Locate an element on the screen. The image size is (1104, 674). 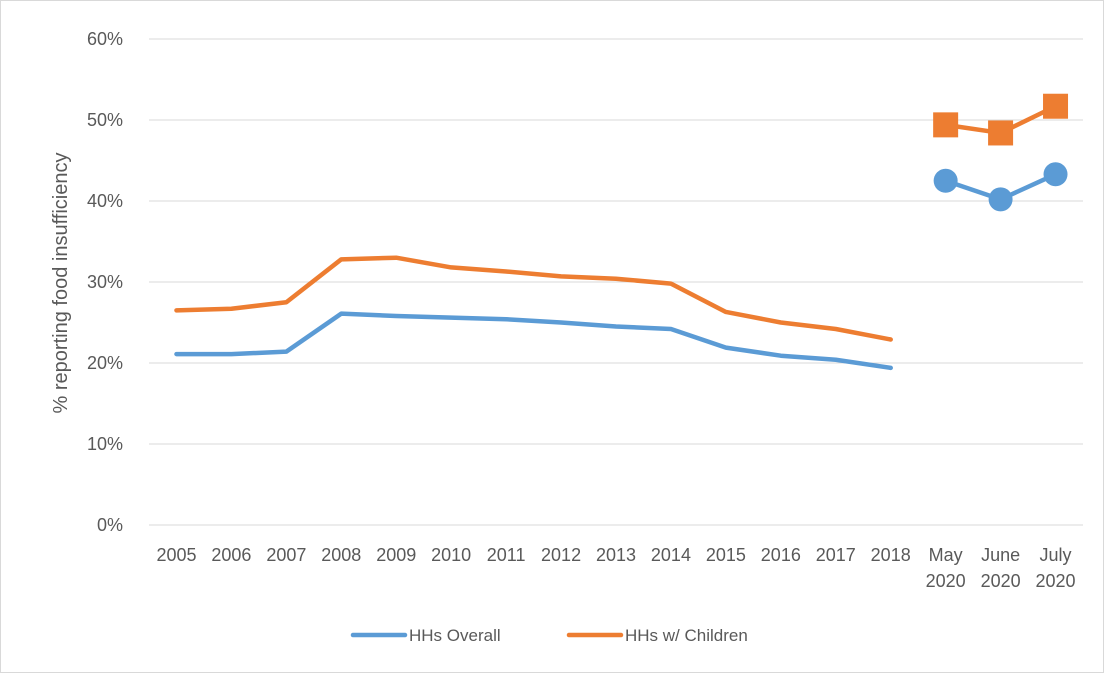
y-tick-label: 30% is located at coordinates (105, 282).